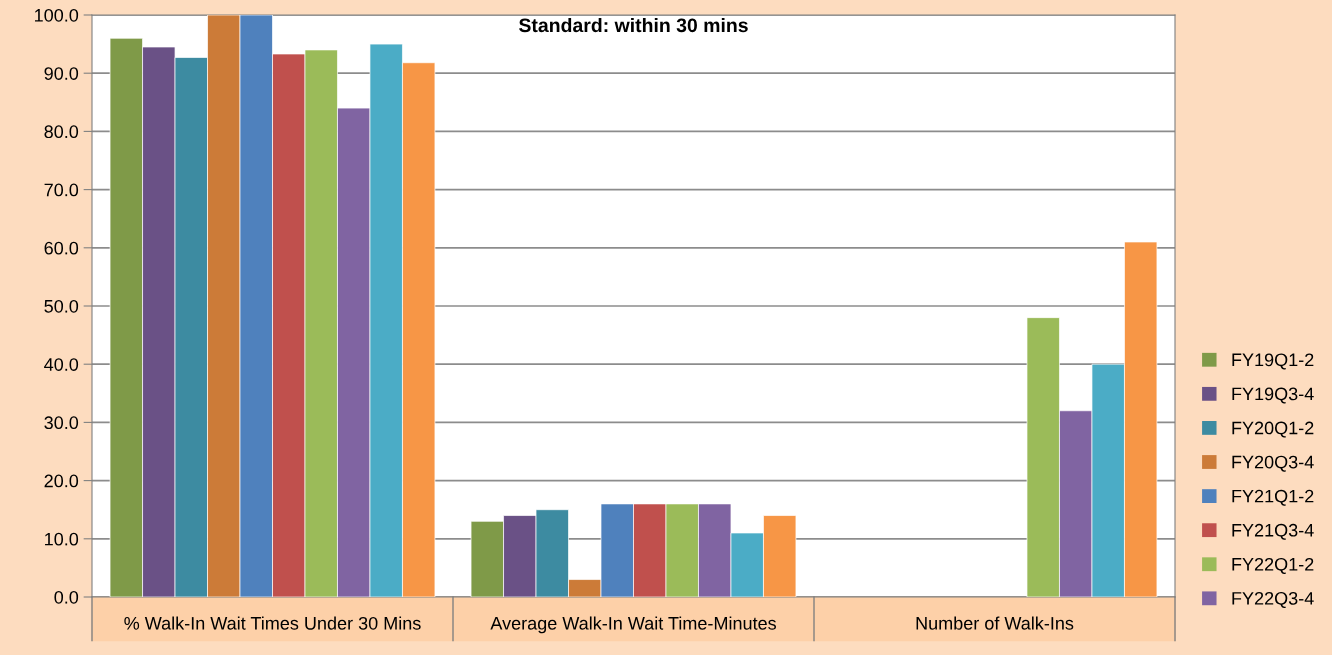 The image size is (1332, 655). What do you see at coordinates (61, 364) in the screenshot?
I see `y-tick-label: 40.0` at bounding box center [61, 364].